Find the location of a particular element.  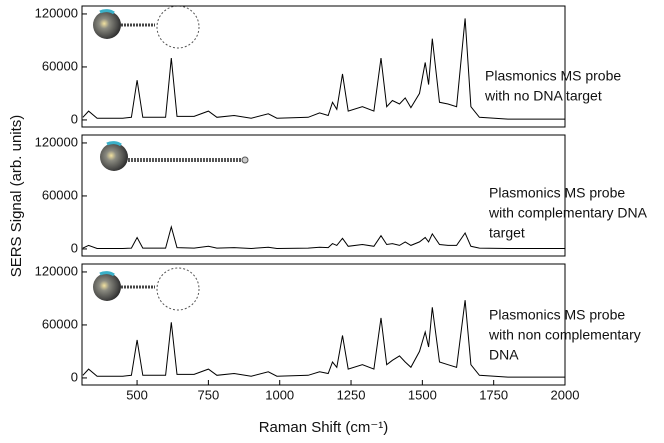

annotation: with no DNA target is located at coordinates (543, 96).